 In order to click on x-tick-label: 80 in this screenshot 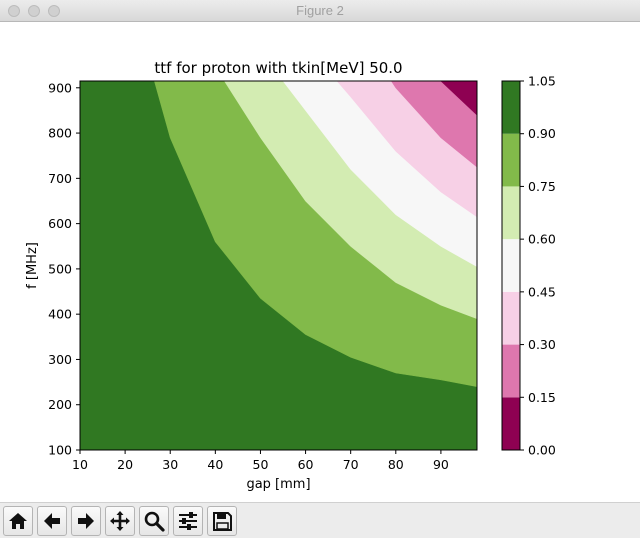, I will do `click(396, 464)`.